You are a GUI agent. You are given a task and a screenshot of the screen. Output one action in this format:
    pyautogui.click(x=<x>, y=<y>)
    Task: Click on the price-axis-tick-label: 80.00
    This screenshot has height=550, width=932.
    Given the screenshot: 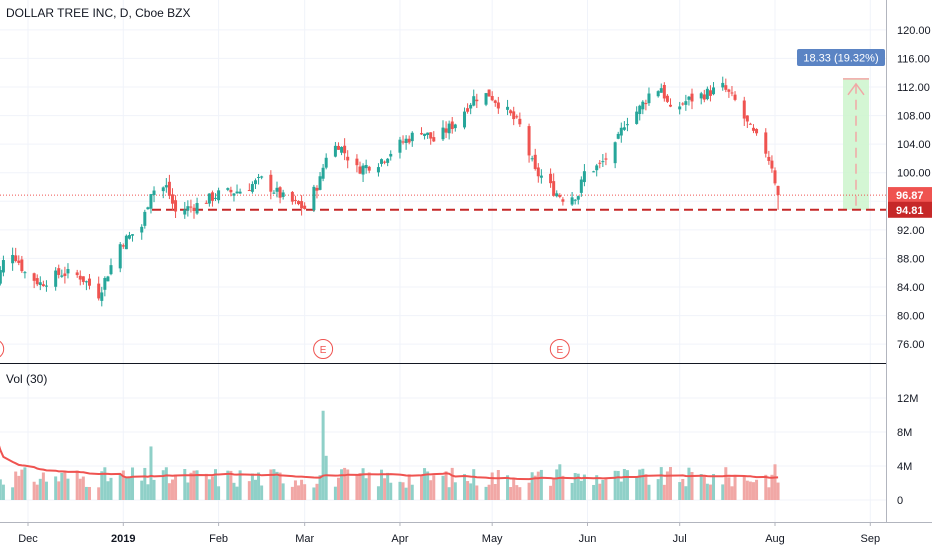 What is the action you would take?
    pyautogui.click(x=911, y=317)
    